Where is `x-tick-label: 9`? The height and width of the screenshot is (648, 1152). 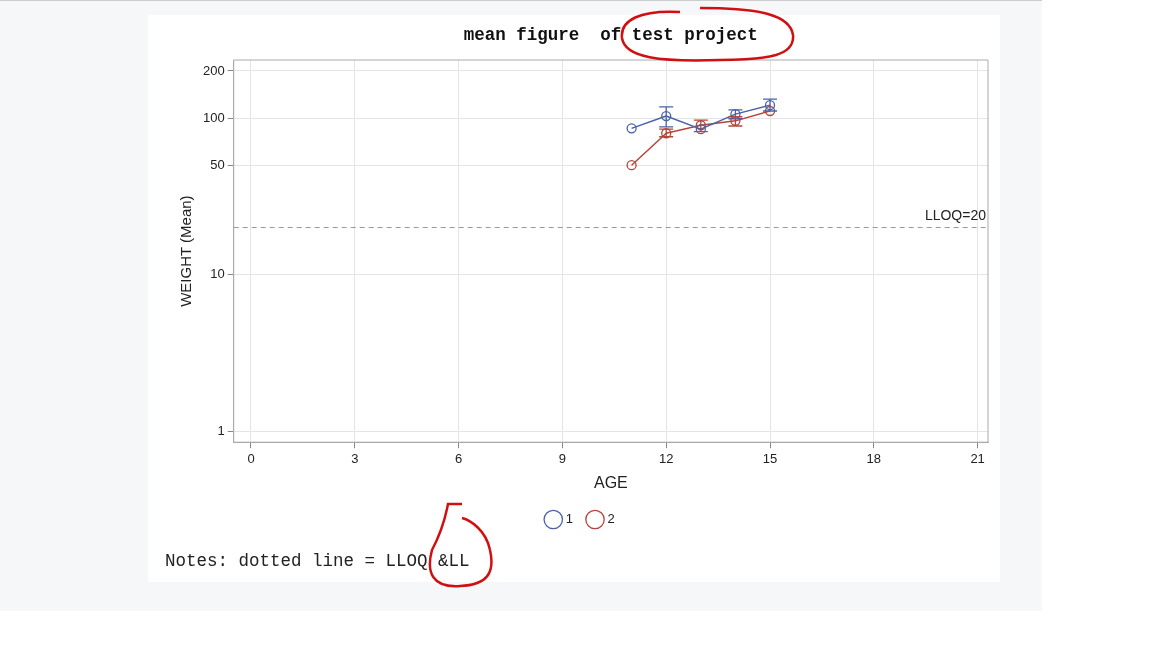
x-tick-label: 9 is located at coordinates (562, 458).